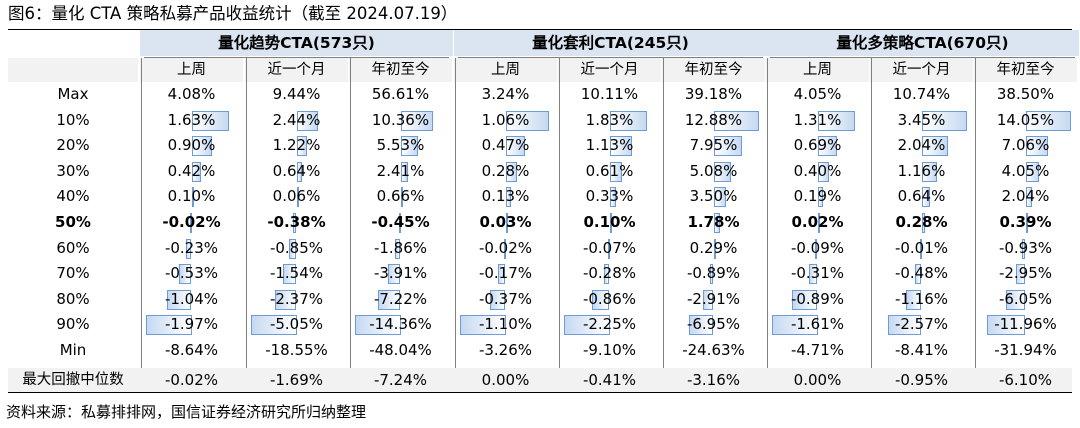  Describe the element at coordinates (817, 247) in the screenshot. I see `table-cell: -0.09%` at that location.